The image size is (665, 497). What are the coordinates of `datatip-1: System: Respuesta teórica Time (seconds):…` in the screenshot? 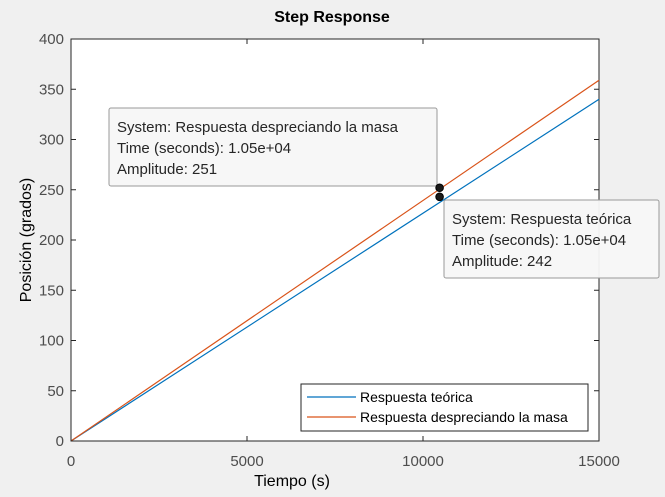 It's located at (547, 235).